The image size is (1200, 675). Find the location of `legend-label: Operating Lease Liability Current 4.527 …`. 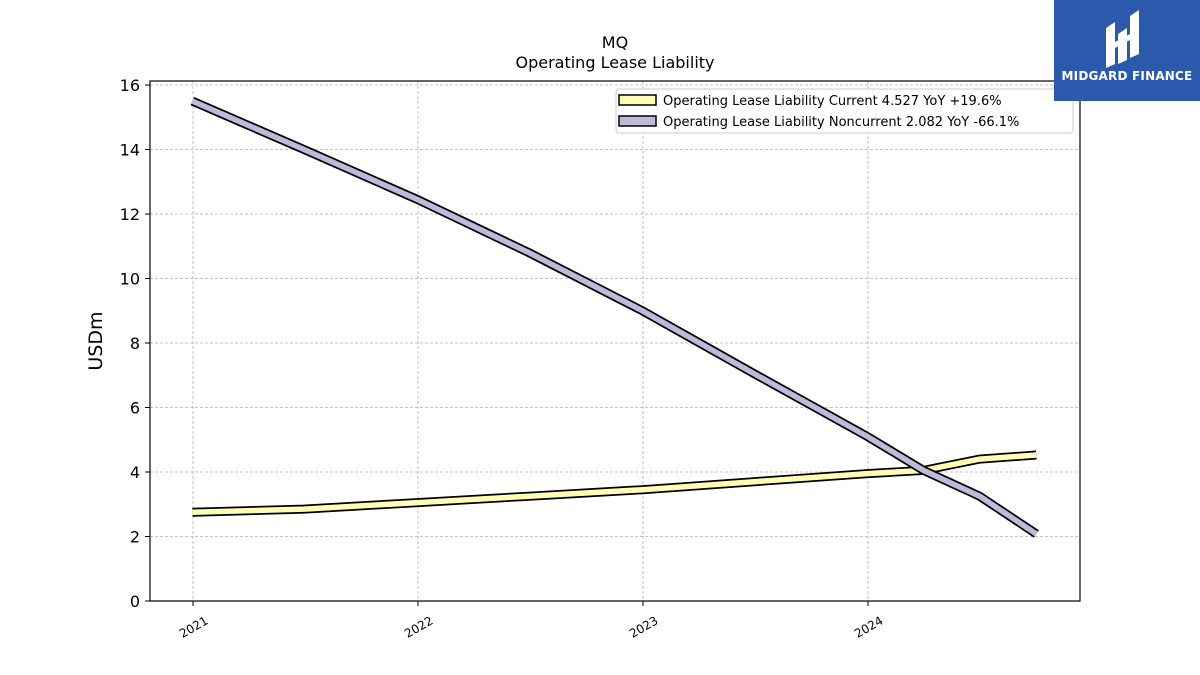

legend-label: Operating Lease Liability Current 4.527 … is located at coordinates (832, 101).